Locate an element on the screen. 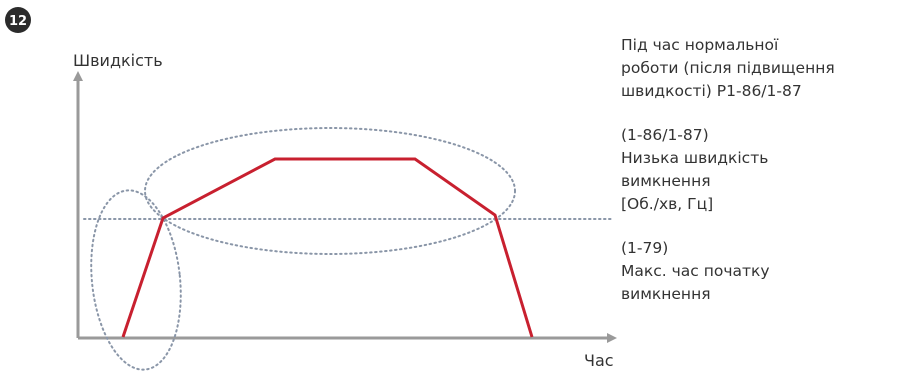  note-line: (1-79) is located at coordinates (645, 248).